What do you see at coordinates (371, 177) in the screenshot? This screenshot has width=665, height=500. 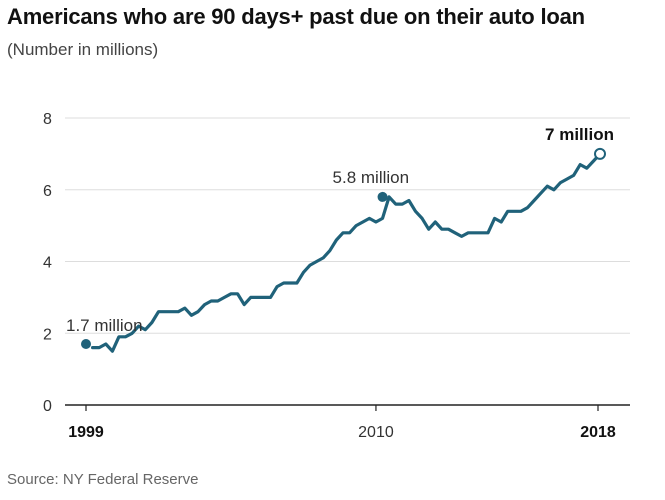 I see `annotation-label: 5.8 million` at bounding box center [371, 177].